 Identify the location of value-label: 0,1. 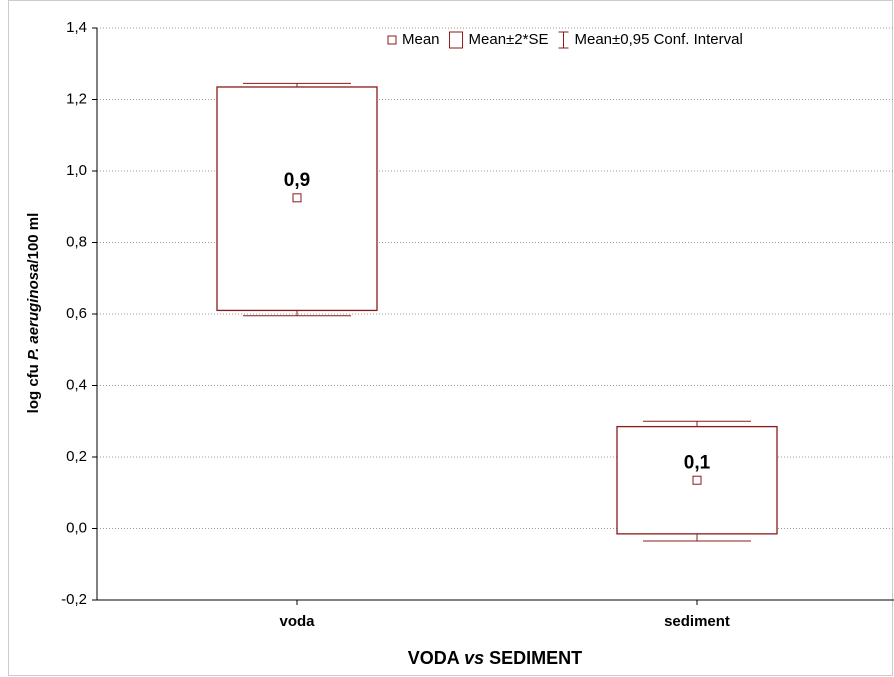
(697, 462).